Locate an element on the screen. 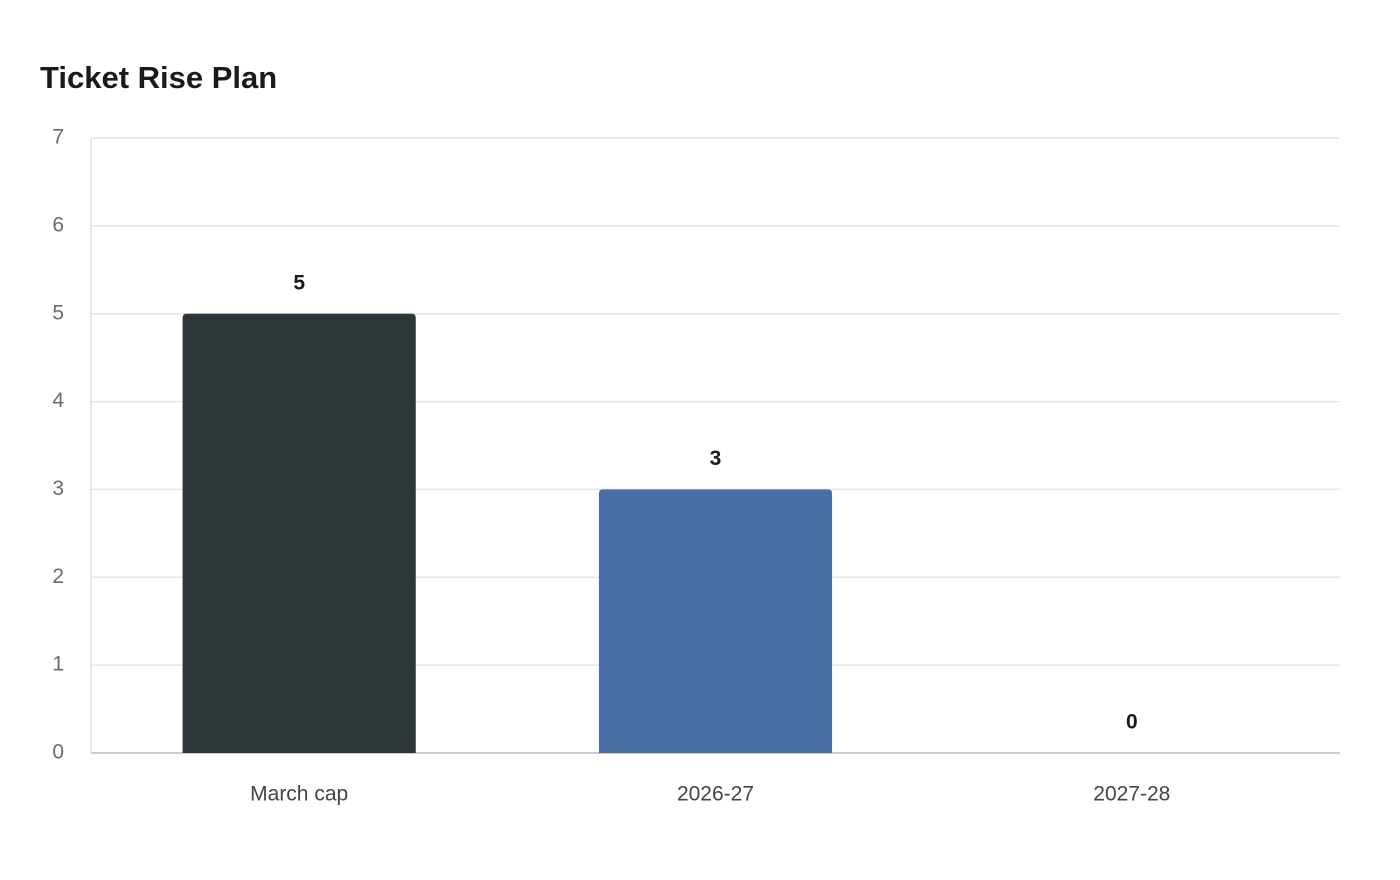  y-tick-label: 7 is located at coordinates (58, 137).